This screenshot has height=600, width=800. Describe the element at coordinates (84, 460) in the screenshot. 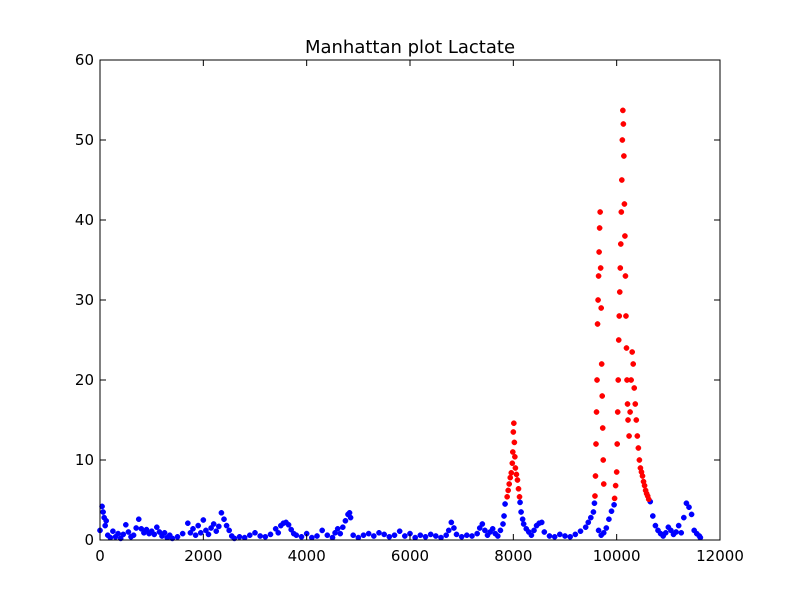

I see `y-tick-label: 10` at that location.